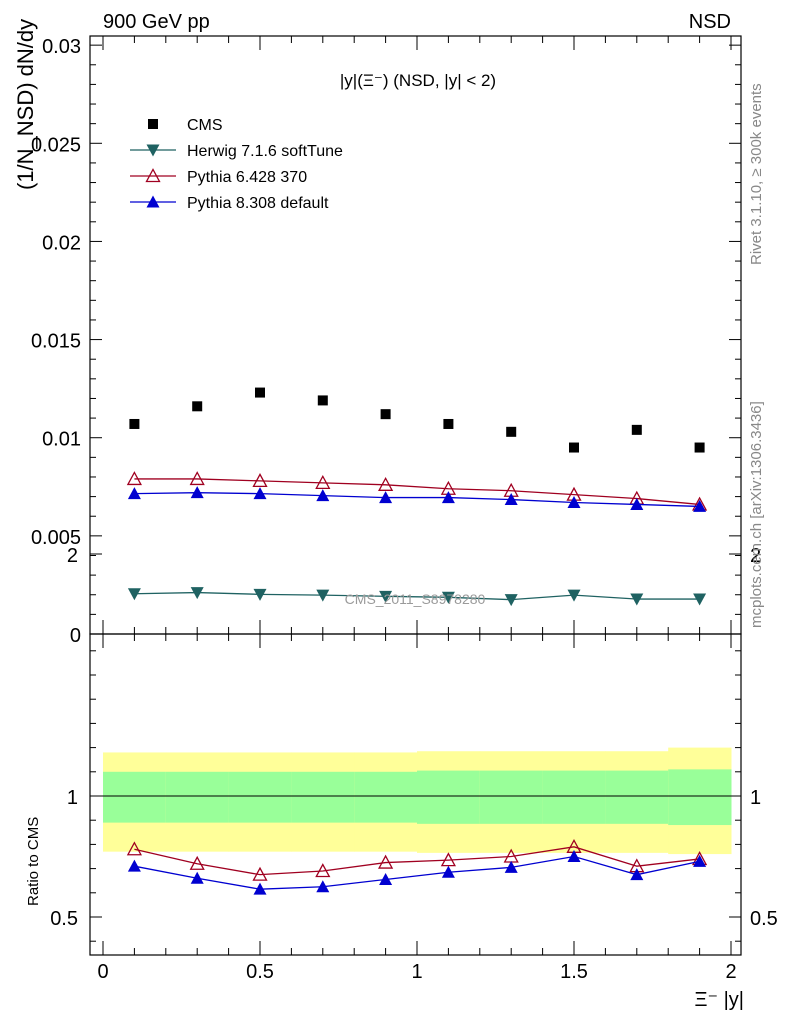 The width and height of the screenshot is (786, 1029). I want to click on y-tick-label: 0, so click(75, 636).